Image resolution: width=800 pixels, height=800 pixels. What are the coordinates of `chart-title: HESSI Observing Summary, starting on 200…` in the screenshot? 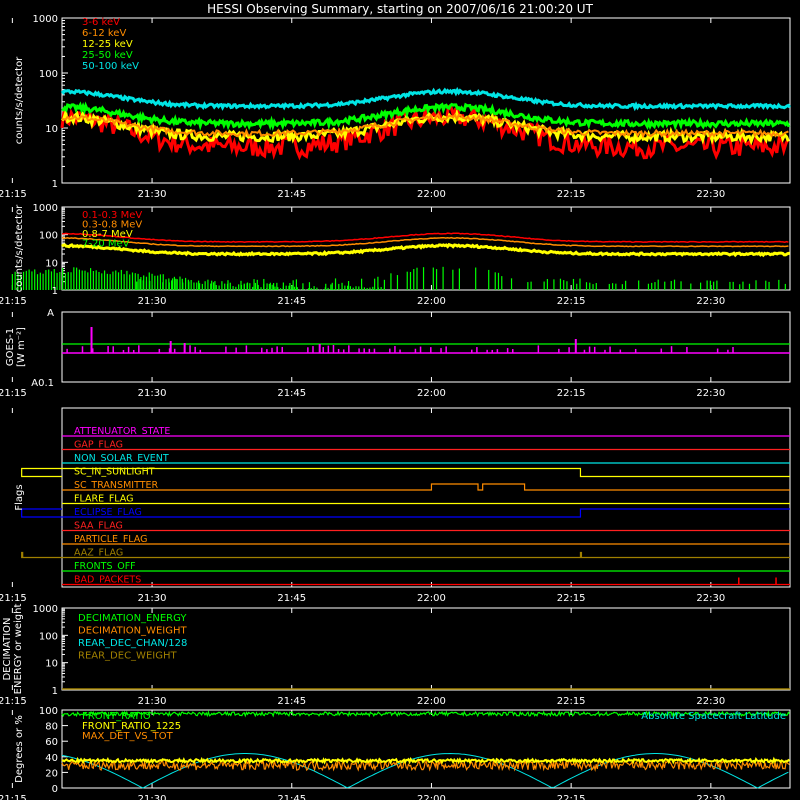 It's located at (400, 9).